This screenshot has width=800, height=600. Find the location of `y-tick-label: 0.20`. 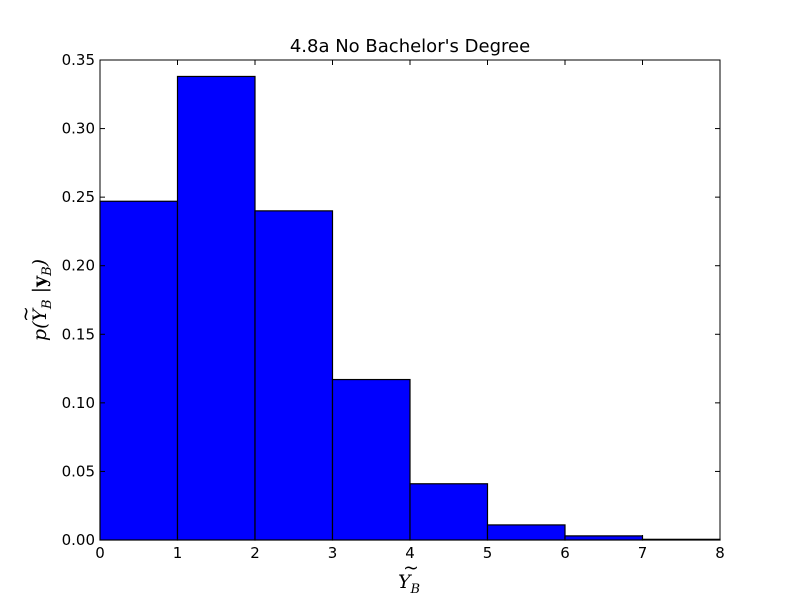

y-tick-label: 0.20 is located at coordinates (78, 266).